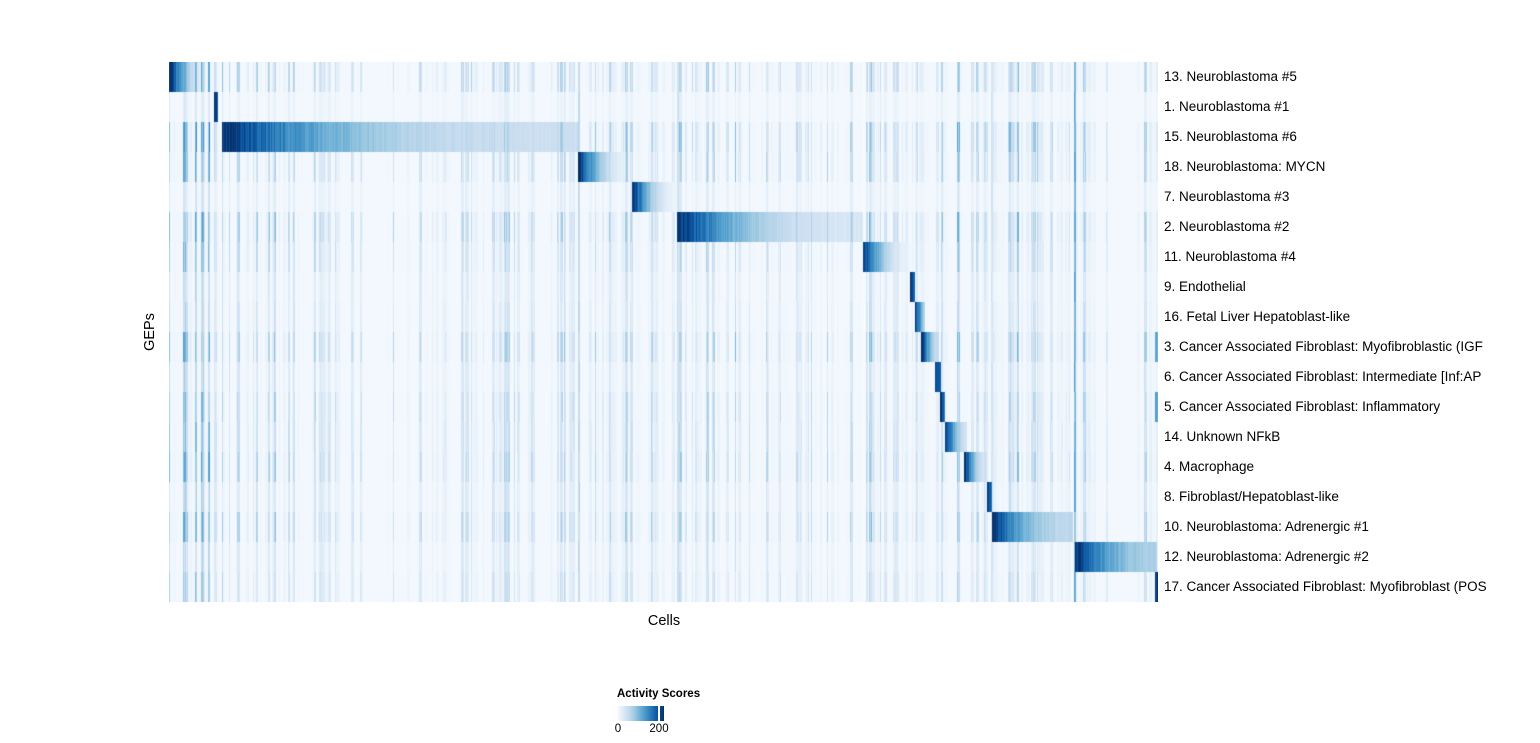 The width and height of the screenshot is (1540, 743). What do you see at coordinates (695, 714) in the screenshot?
I see `legend: Activity Scores 0 200` at bounding box center [695, 714].